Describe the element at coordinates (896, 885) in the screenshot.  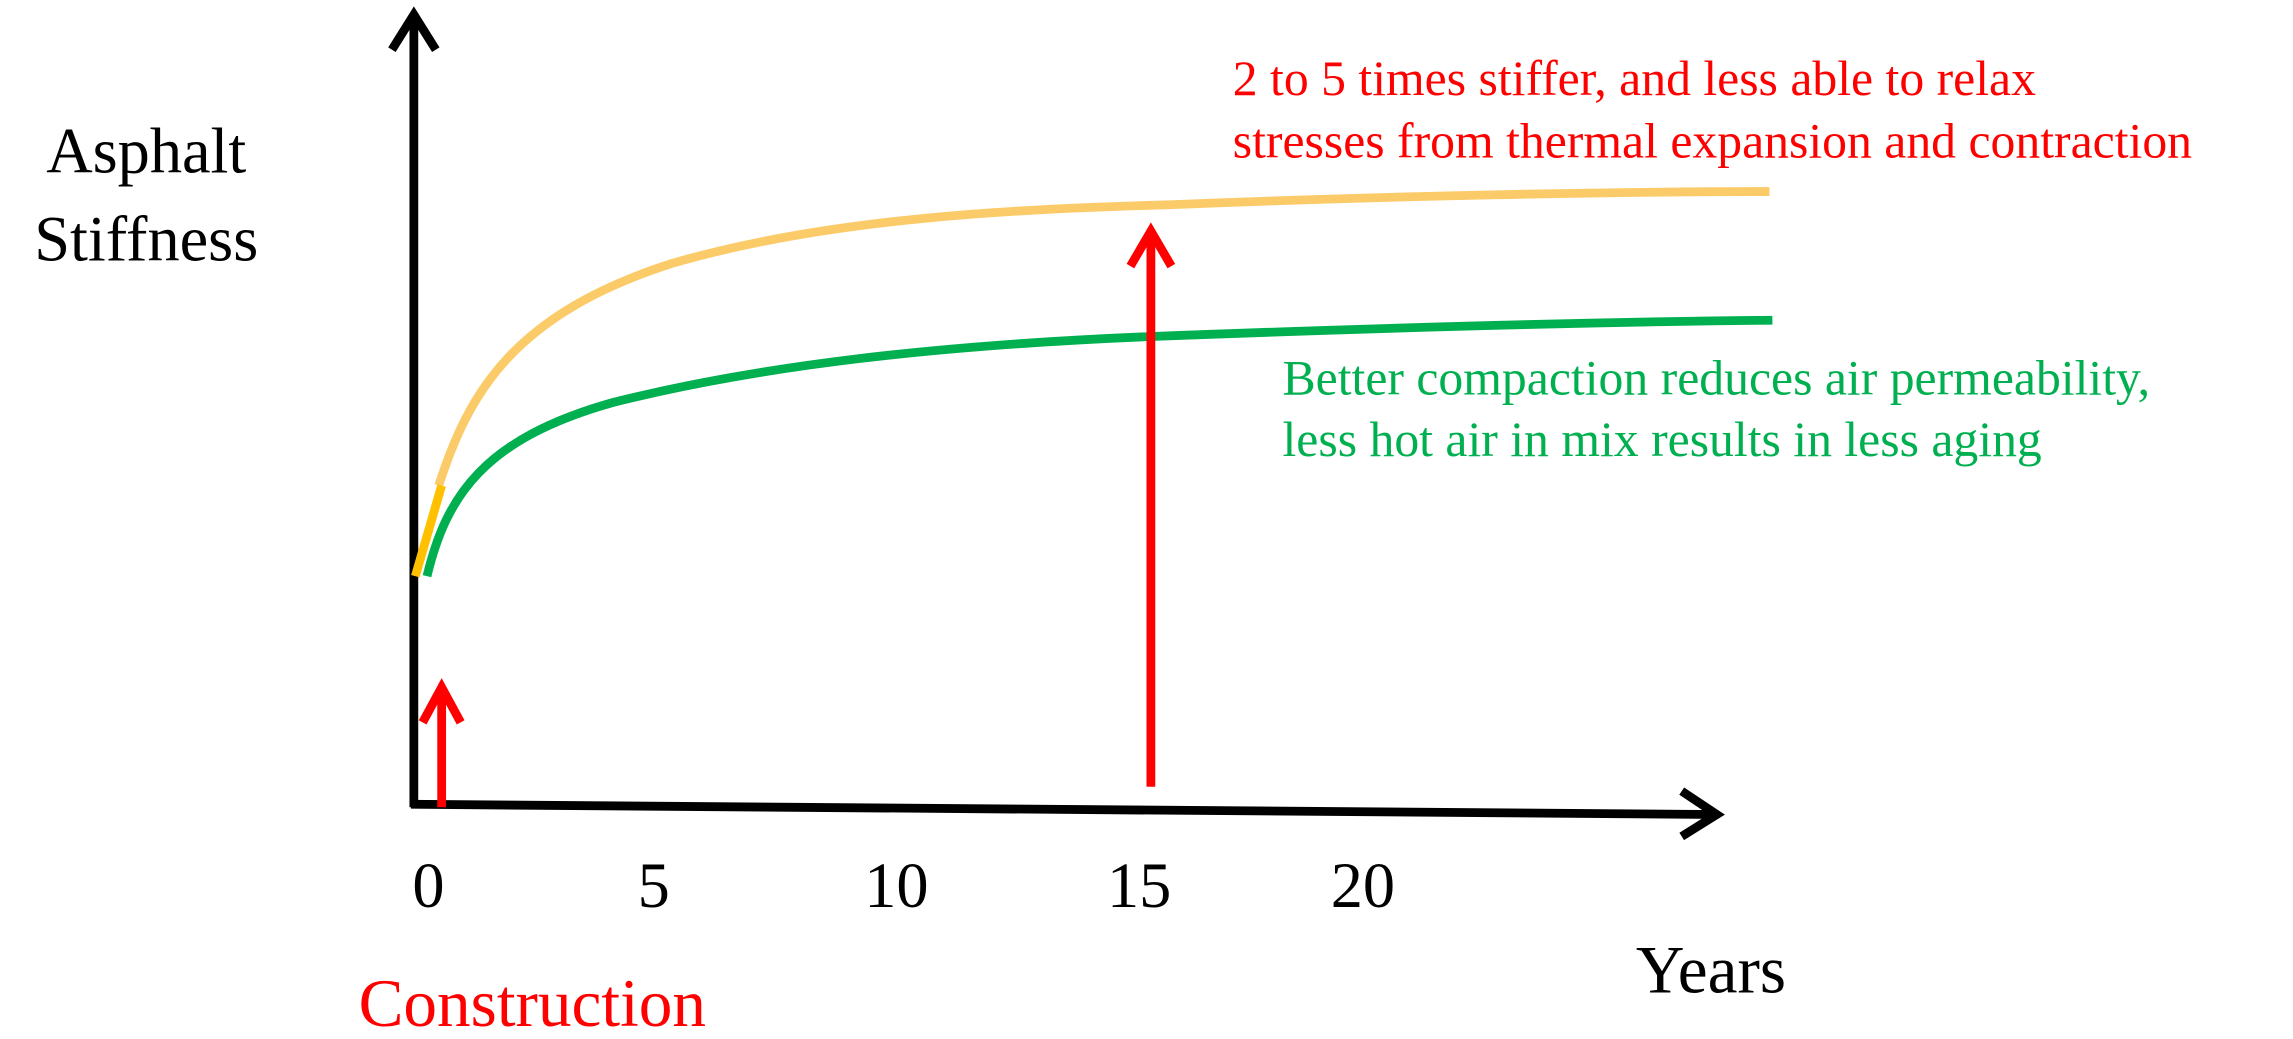
I see `x-tick-label: 10` at that location.